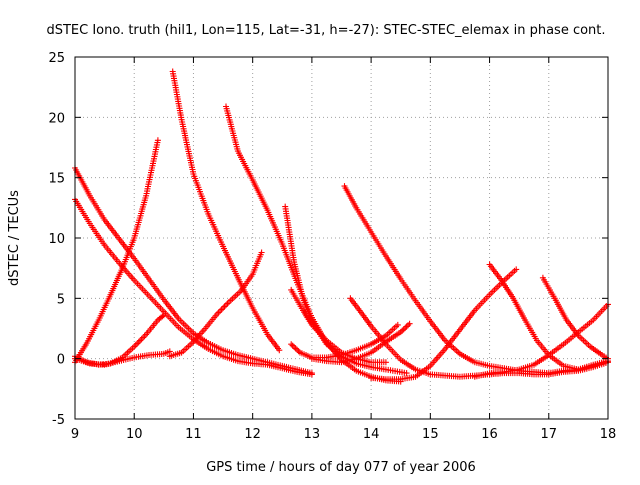 This screenshot has height=485, width=640. Describe the element at coordinates (312, 434) in the screenshot. I see `x-tick-label: 13` at that location.